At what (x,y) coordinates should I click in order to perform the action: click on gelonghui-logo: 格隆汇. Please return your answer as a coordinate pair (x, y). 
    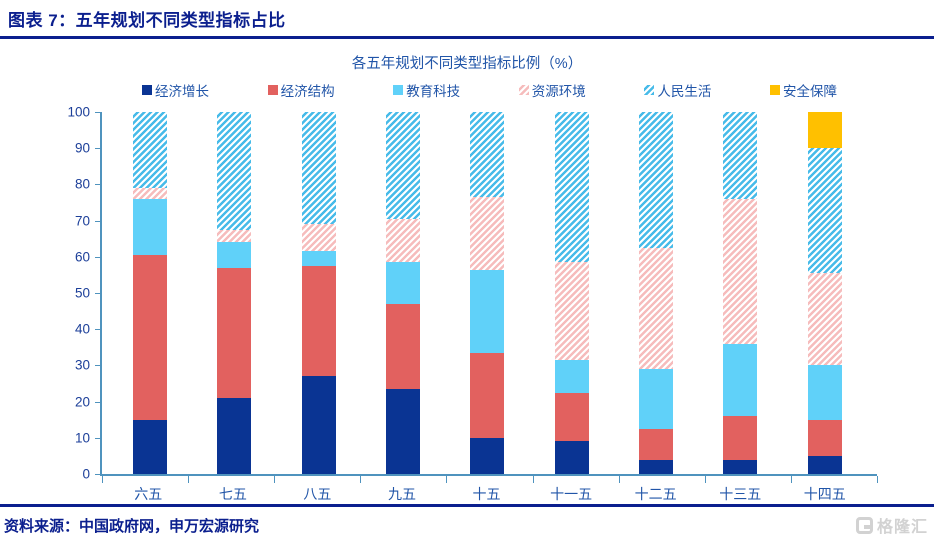
    Looking at the image, I should click on (891, 525).